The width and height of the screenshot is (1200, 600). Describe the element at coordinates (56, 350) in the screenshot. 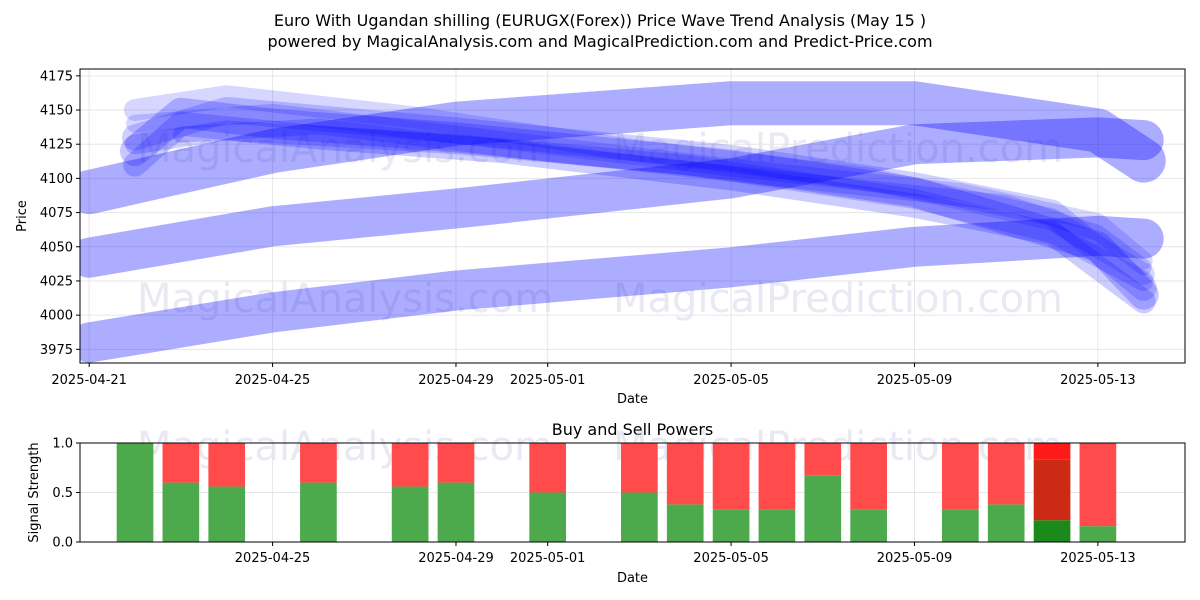

I see `y-tick-label: 3975` at that location.